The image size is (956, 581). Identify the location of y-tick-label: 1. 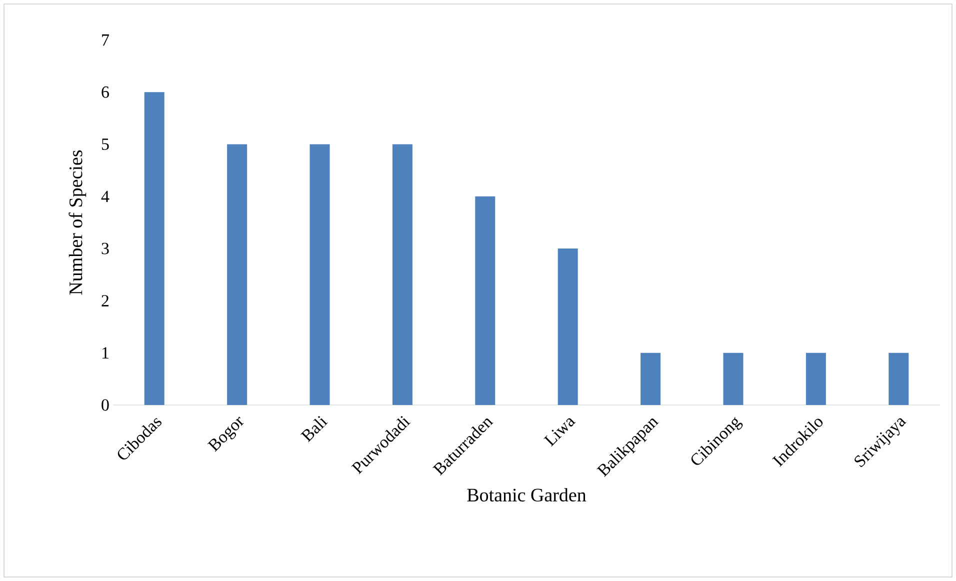
(105, 352).